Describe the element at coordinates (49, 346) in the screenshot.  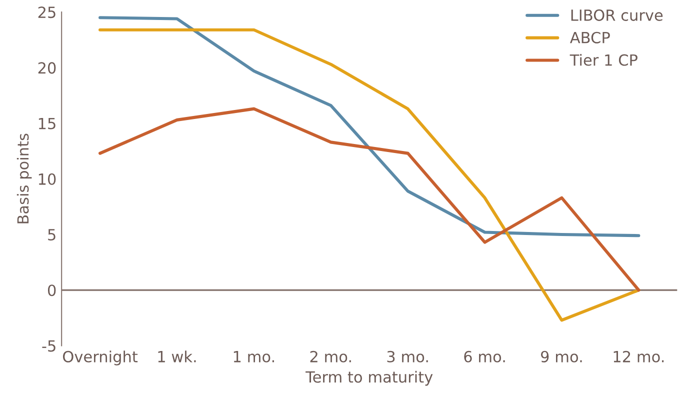
I see `y-tick-label: -5` at that location.